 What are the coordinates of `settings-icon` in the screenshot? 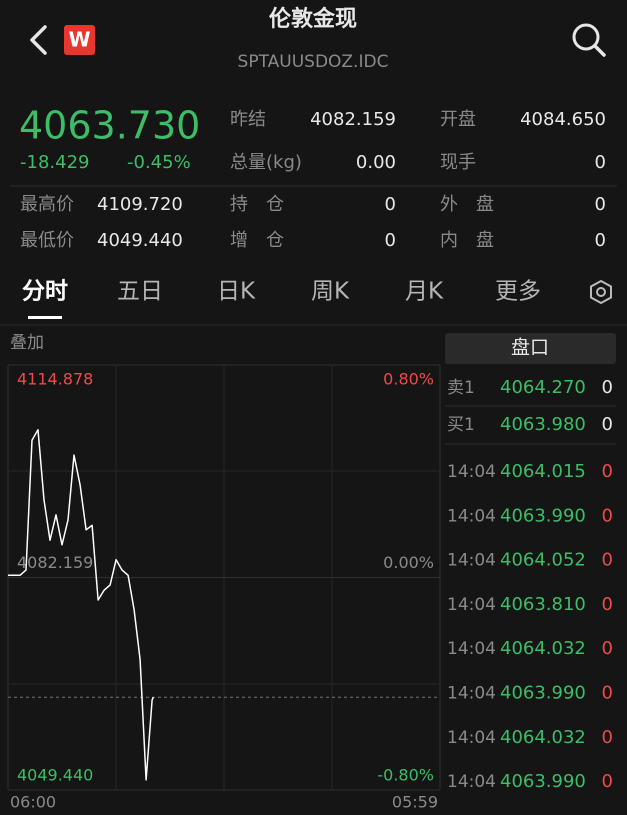 It's located at (601, 292).